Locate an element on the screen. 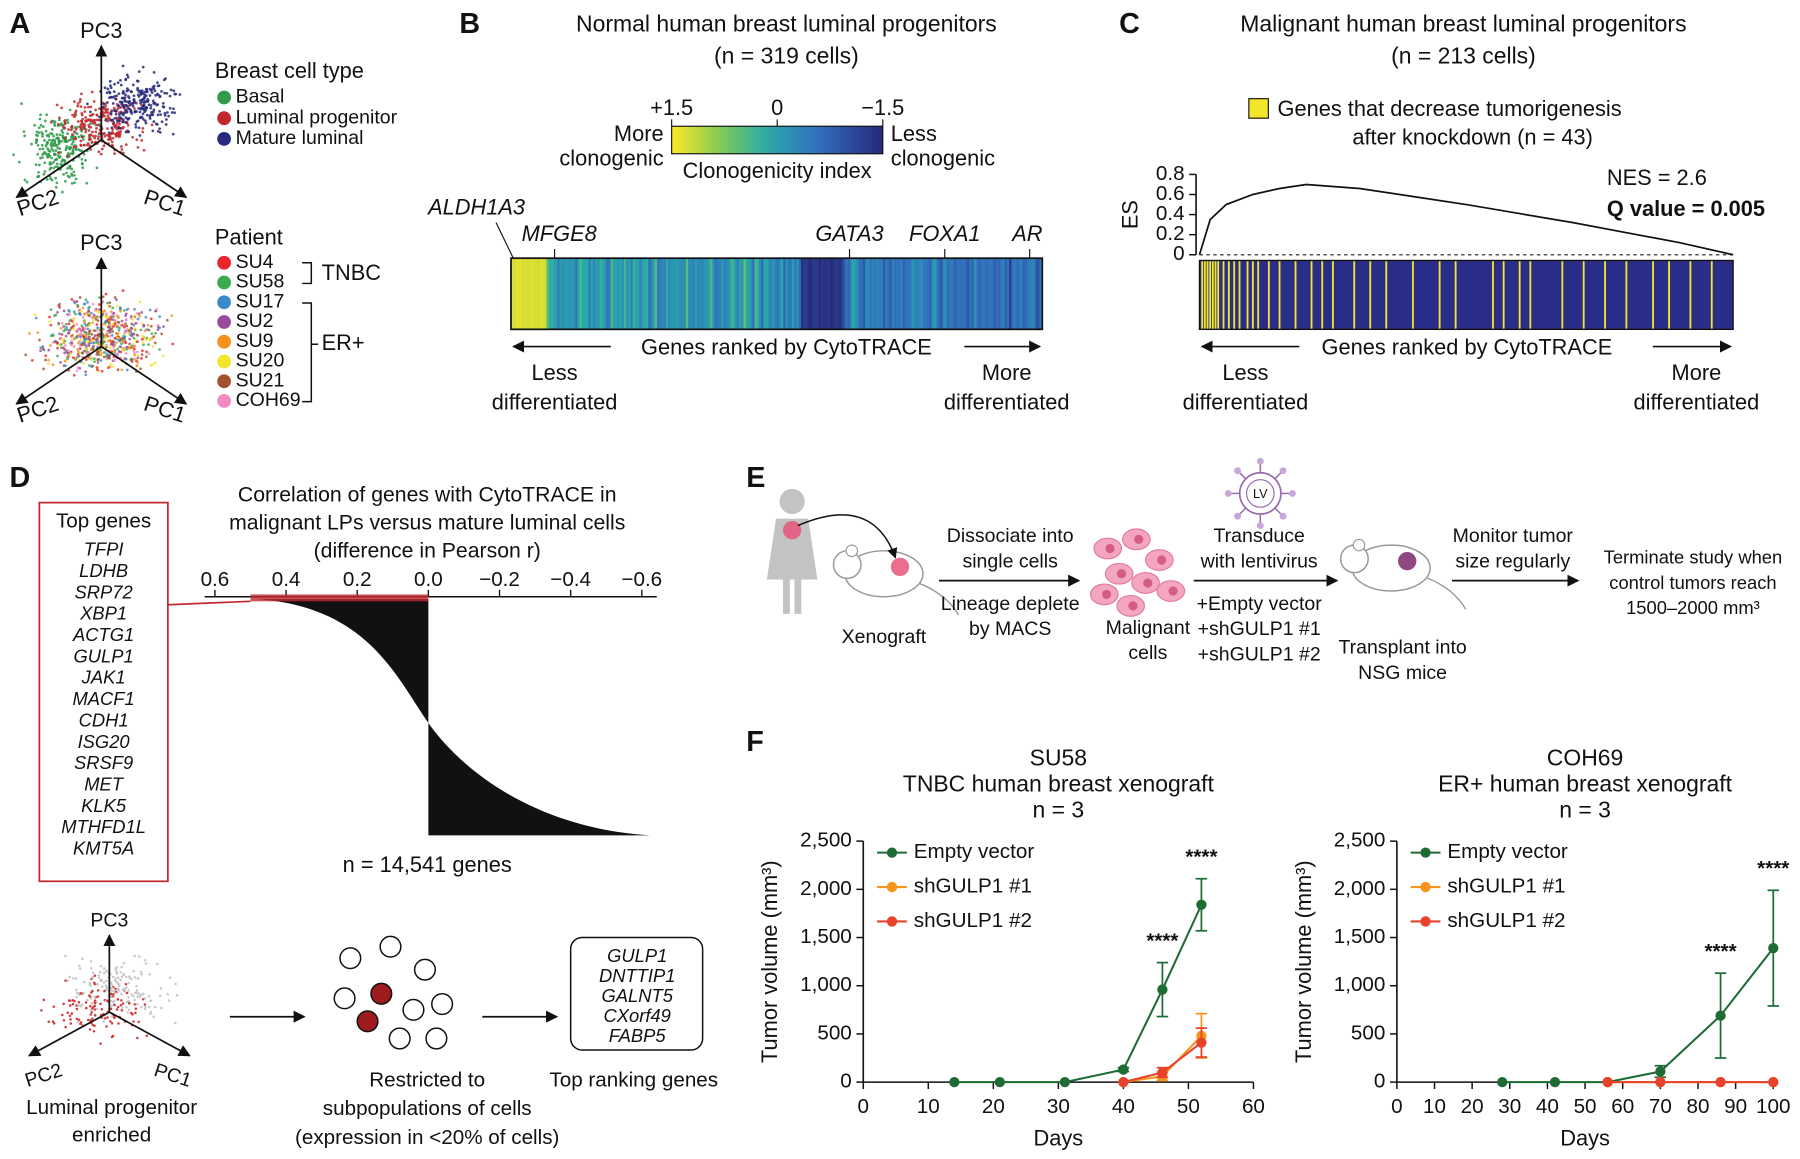 This screenshot has width=1800, height=1159. colorbar-tick-label: −1.5 is located at coordinates (882, 107).